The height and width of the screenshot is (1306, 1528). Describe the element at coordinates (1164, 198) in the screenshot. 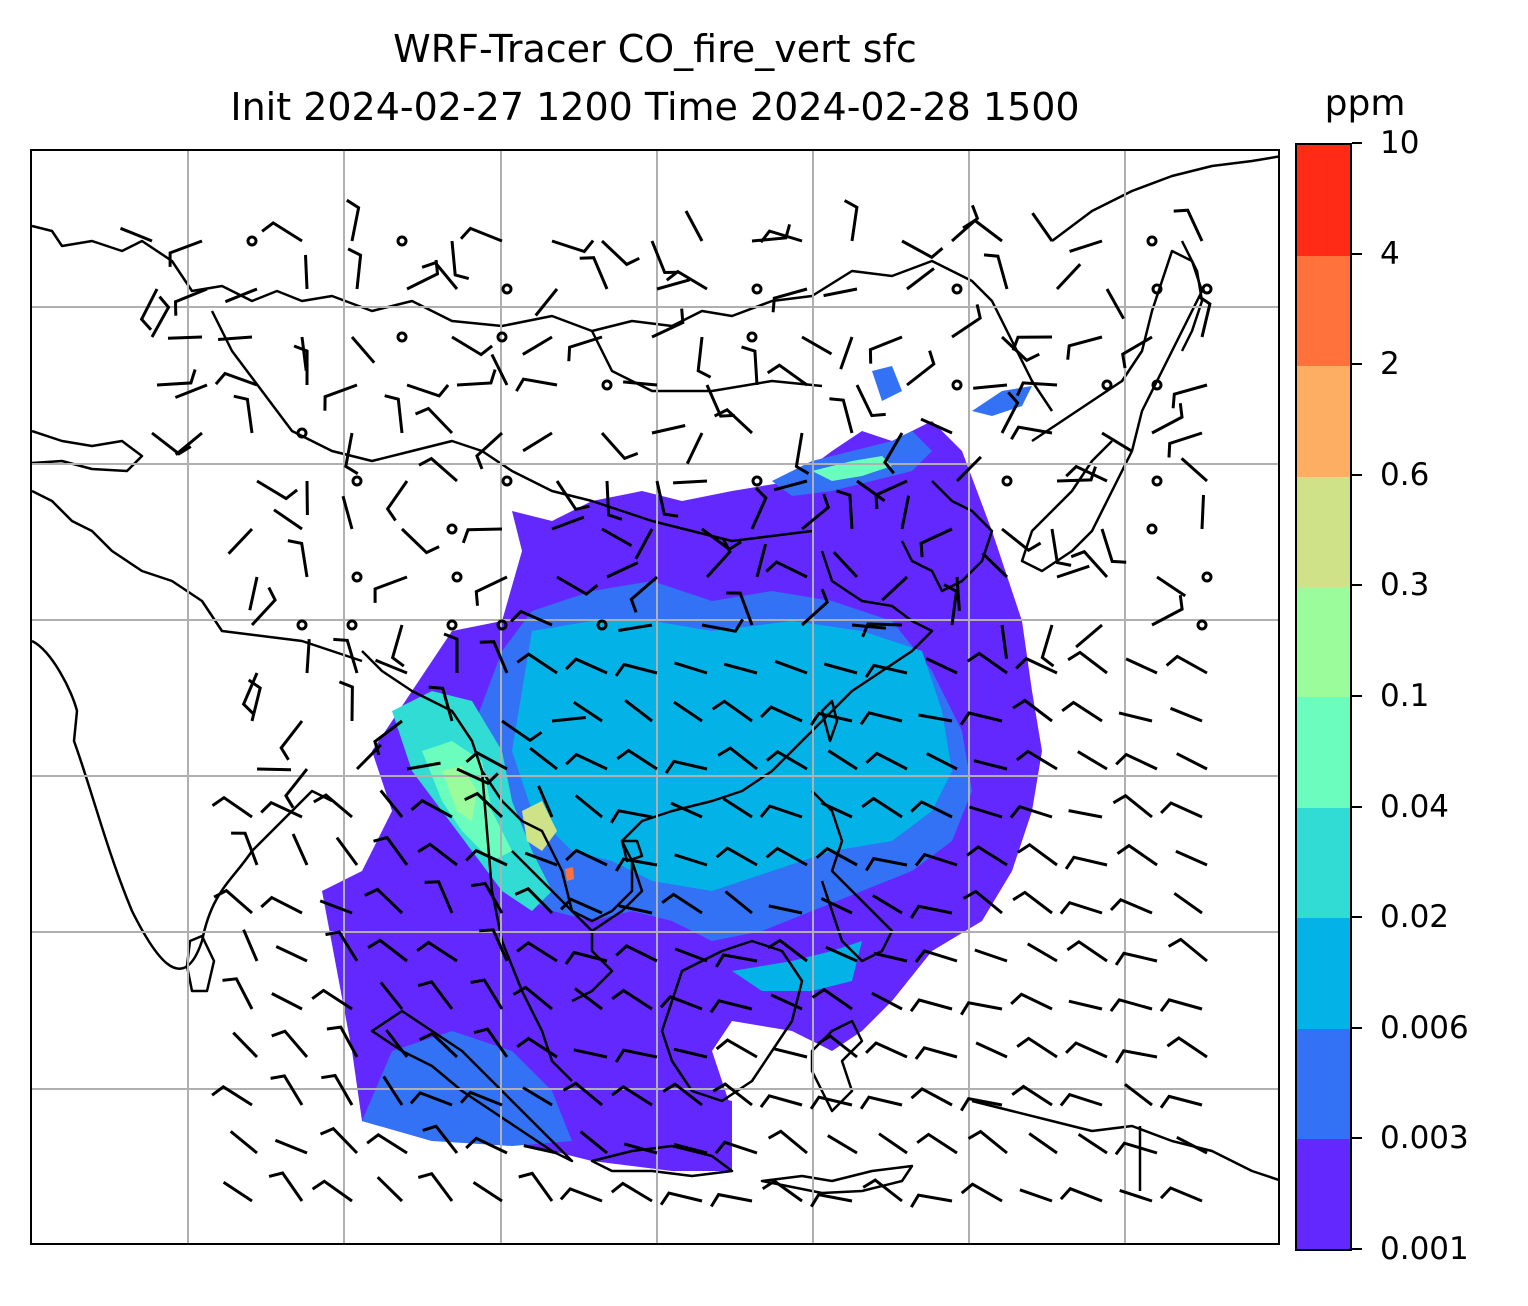

I see `coastline-russia` at that location.